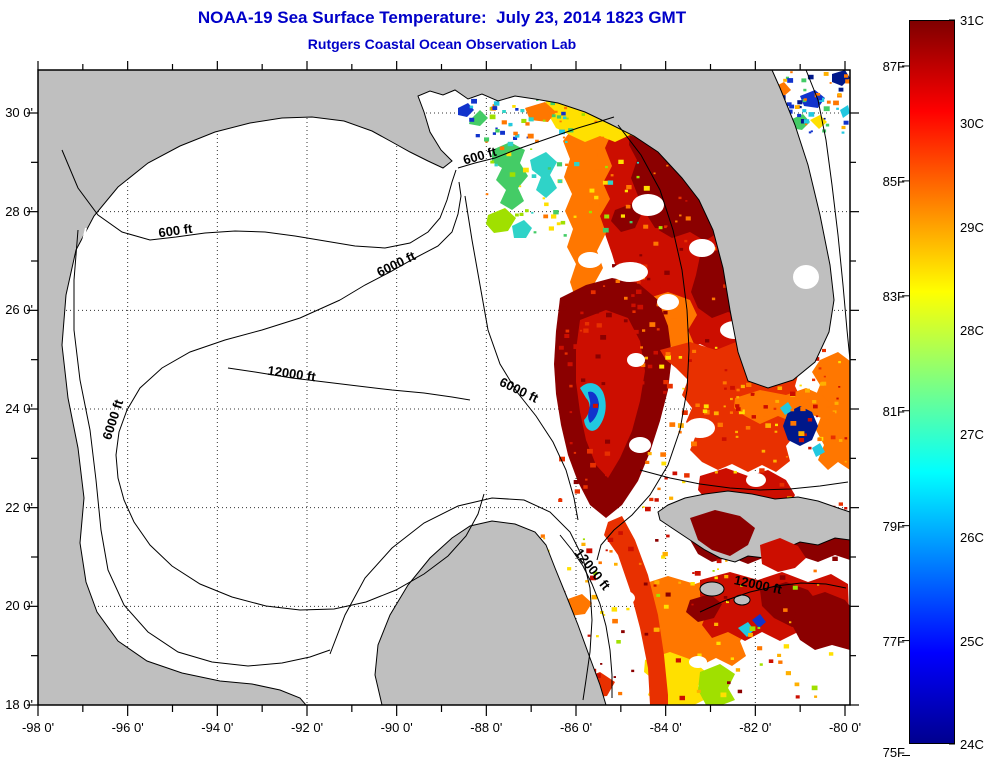 This screenshot has width=992, height=770. What do you see at coordinates (755, 727) in the screenshot?
I see `x-tick-label: -82 0'` at bounding box center [755, 727].